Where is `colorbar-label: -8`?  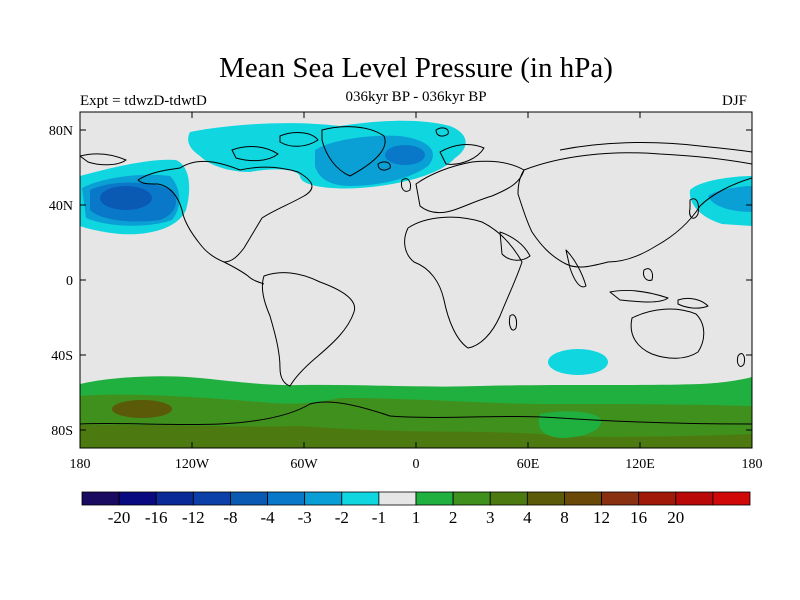
colorbar-label: -8 is located at coordinates (230, 517).